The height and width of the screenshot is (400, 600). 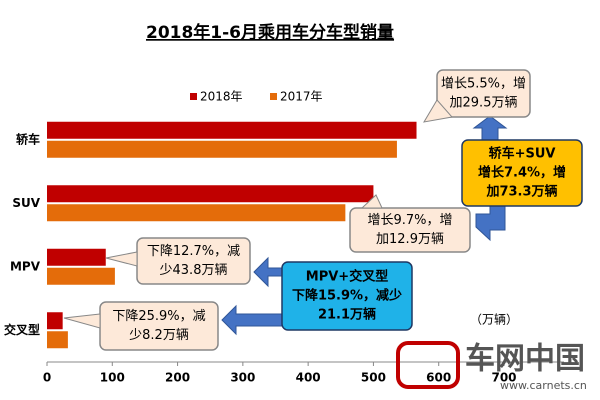 I want to click on callout-text: 轿车+SUV, so click(x=522, y=154).